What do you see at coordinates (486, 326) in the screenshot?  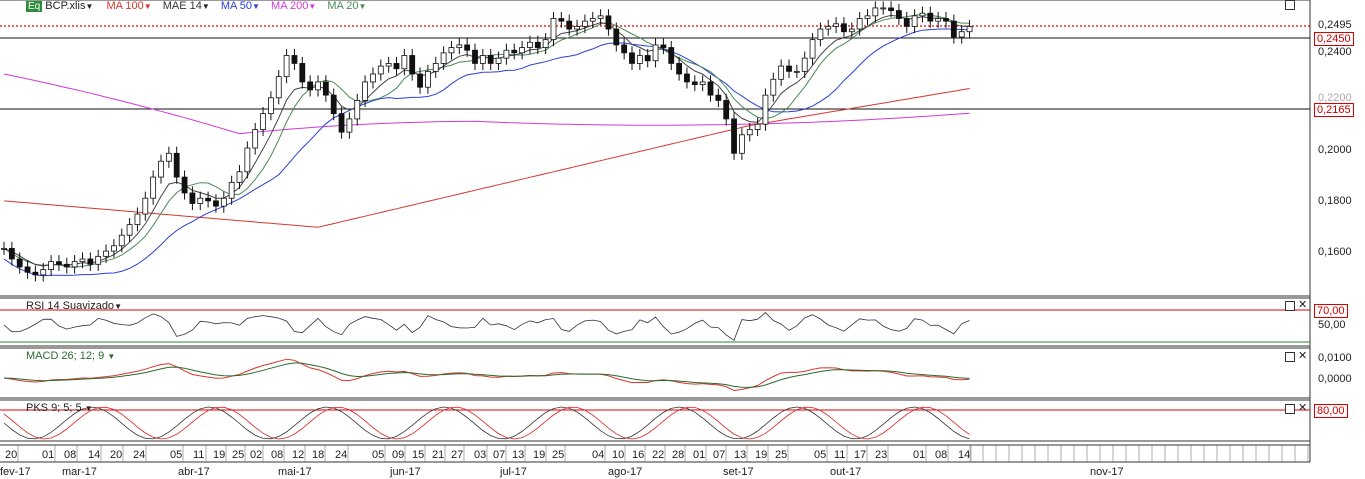 I see `rsi-line` at bounding box center [486, 326].